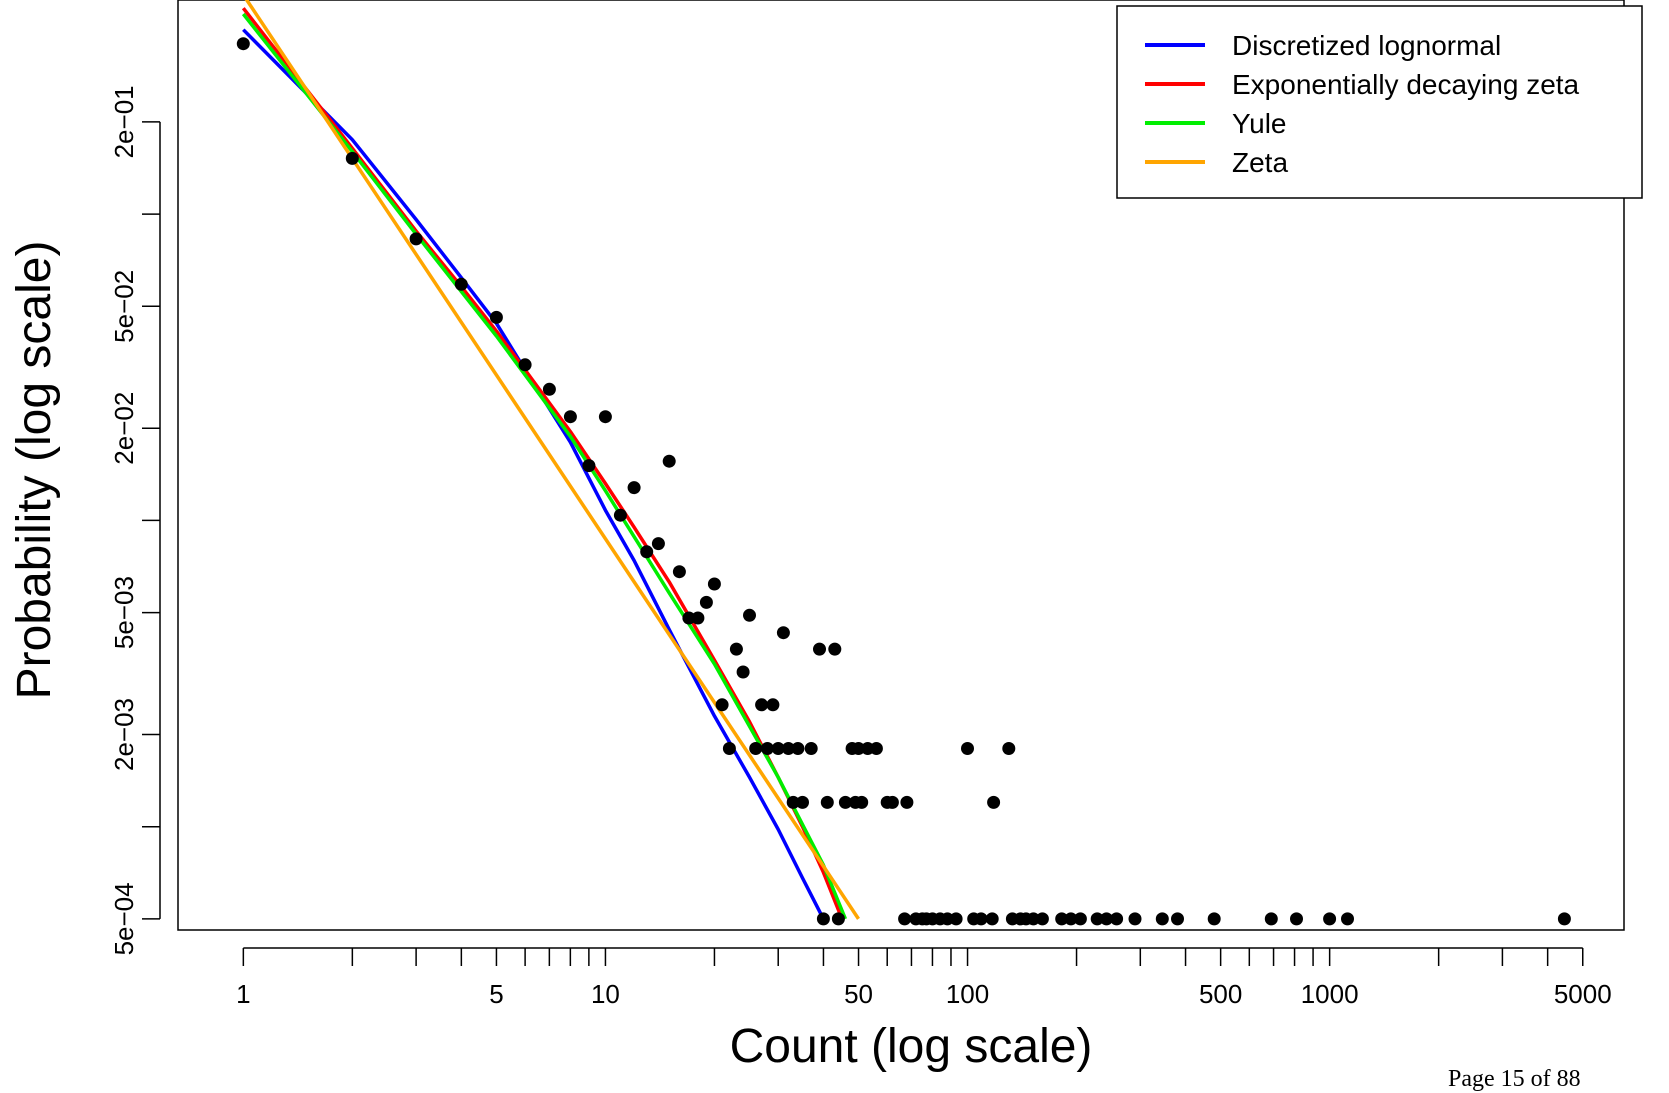  I want to click on x-tick-label: 1, so click(243, 994).